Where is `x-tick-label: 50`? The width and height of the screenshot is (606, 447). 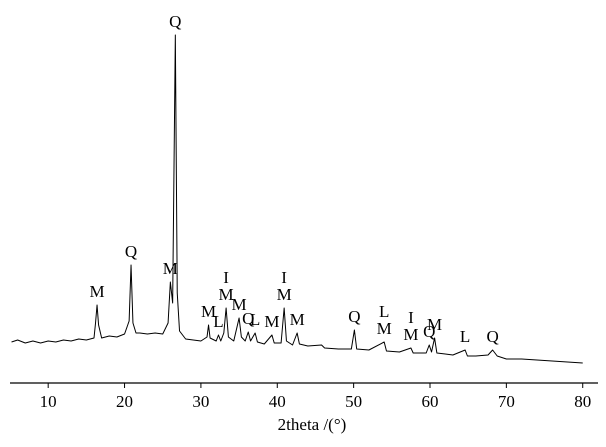 x-tick-label: 50 is located at coordinates (353, 401).